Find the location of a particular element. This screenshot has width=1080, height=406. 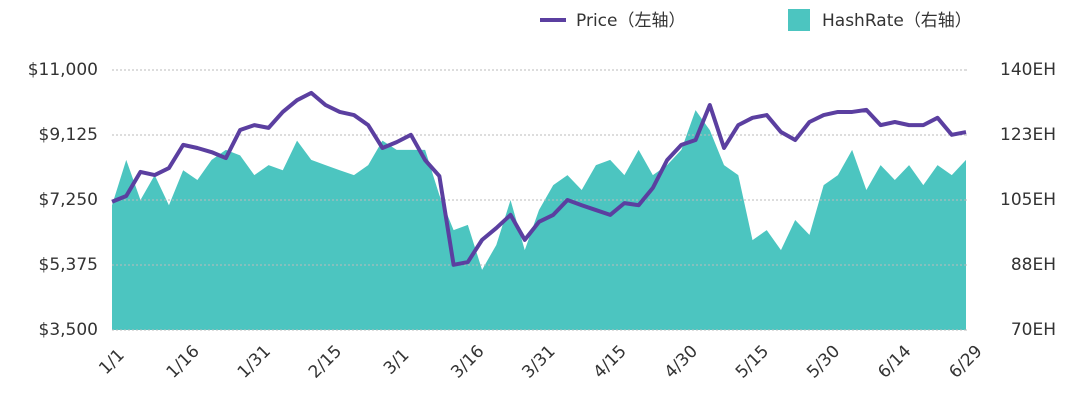

y-tick-label: $11,000 is located at coordinates (63, 70).